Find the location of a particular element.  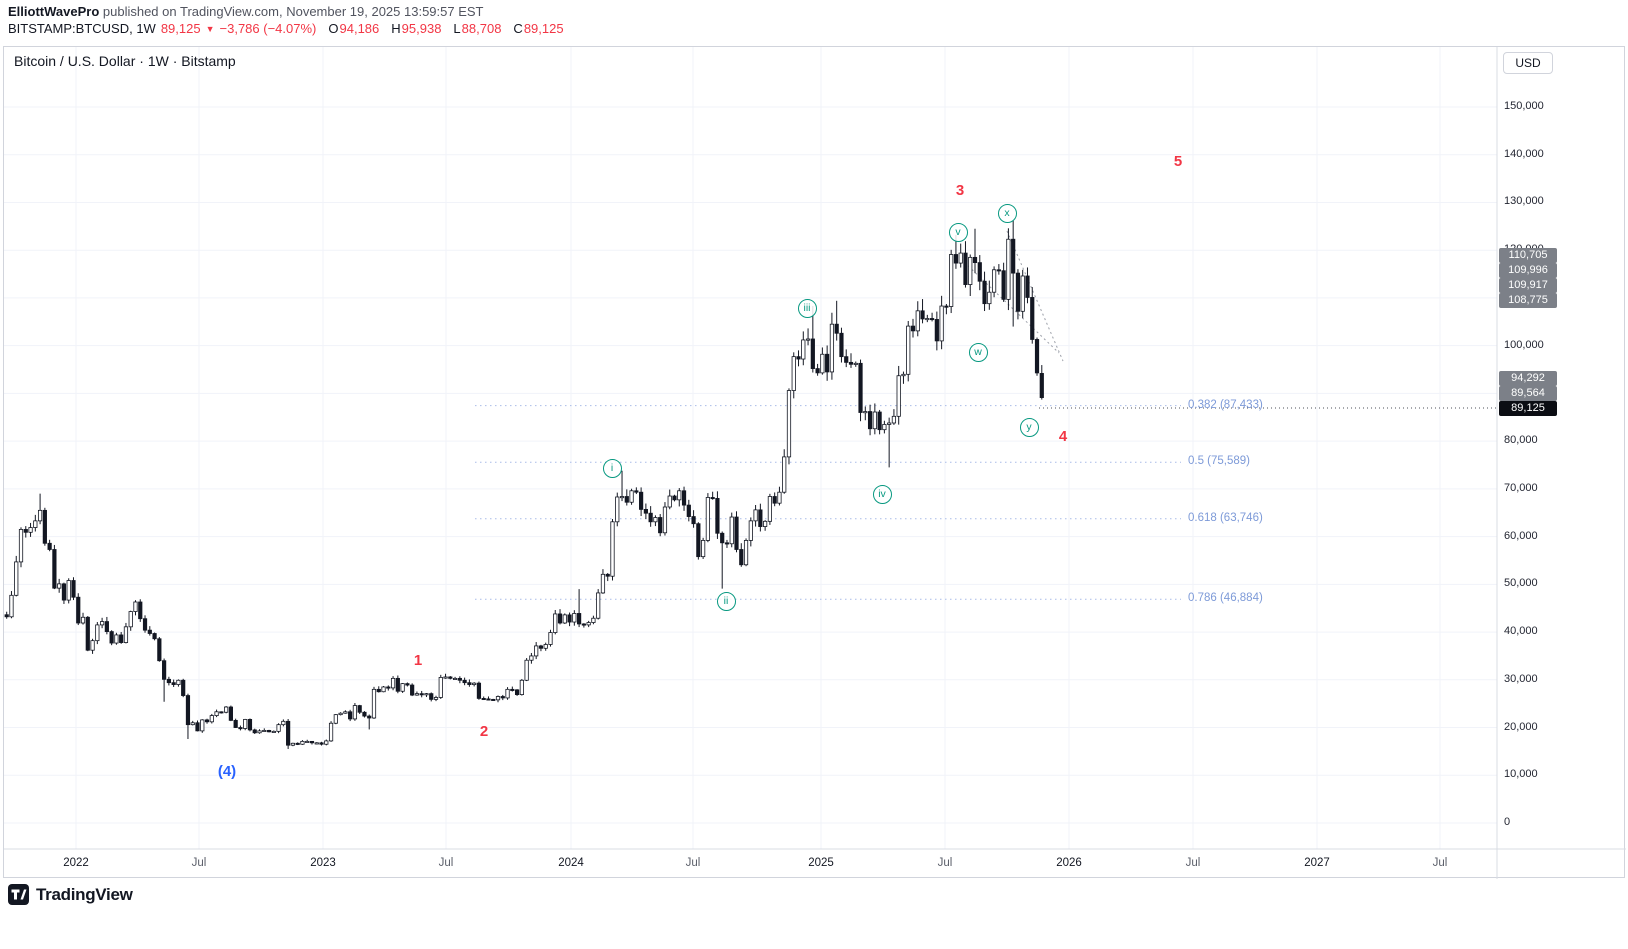

wave-label-w: w is located at coordinates (978, 352).